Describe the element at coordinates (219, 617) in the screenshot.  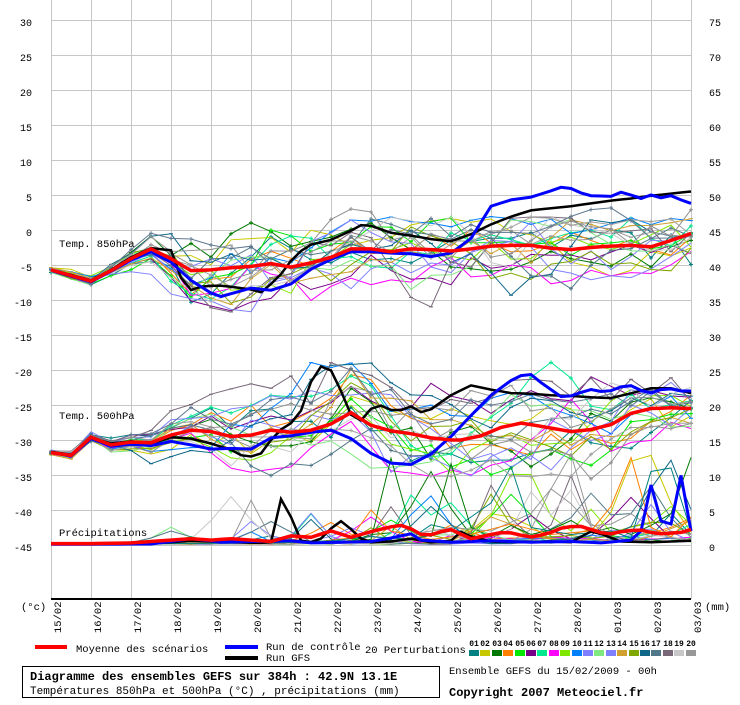
I see `svg-text: 19/02` at that location.